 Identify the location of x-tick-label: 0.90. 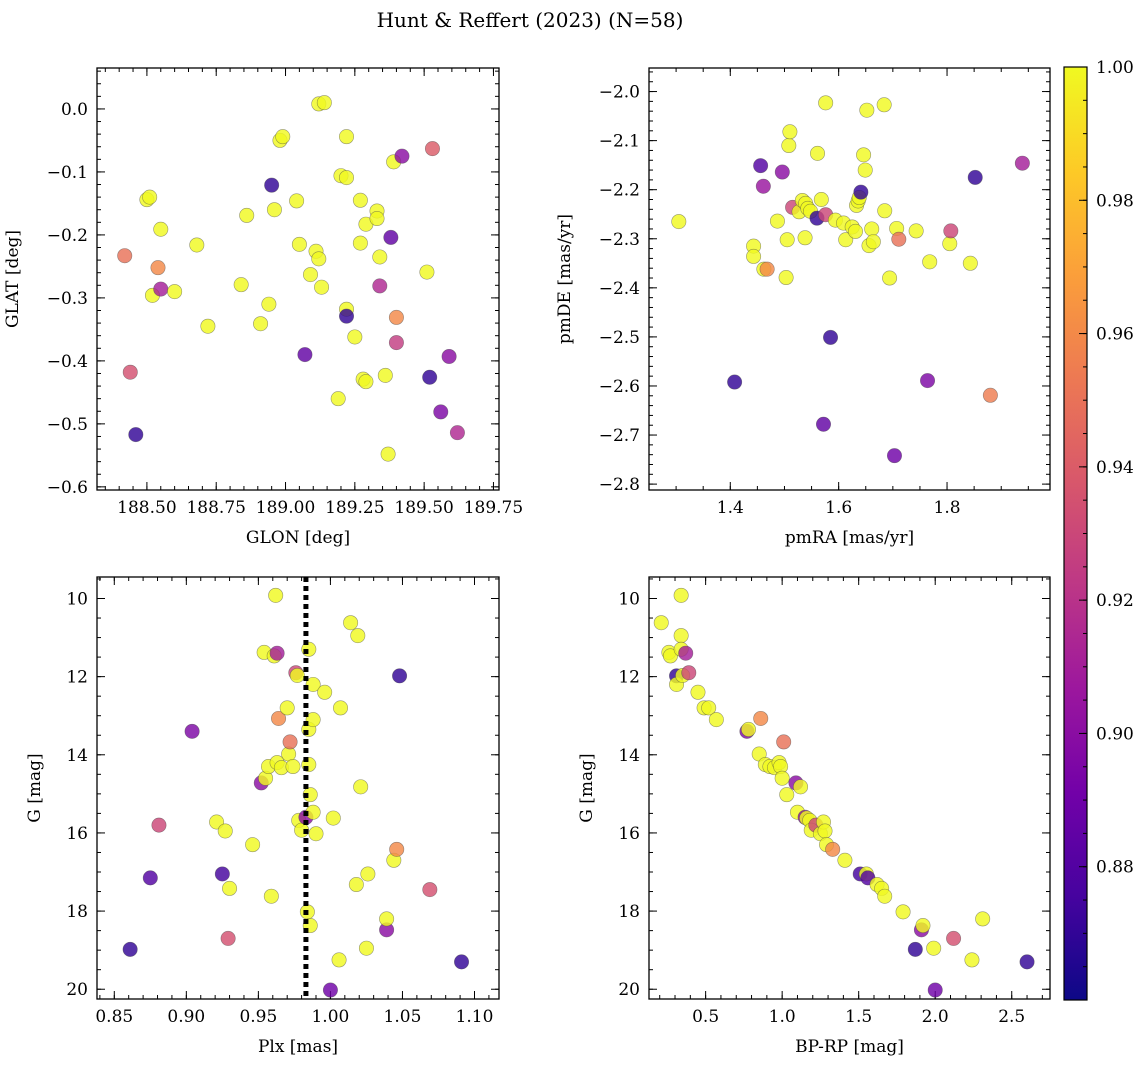
(186, 1017).